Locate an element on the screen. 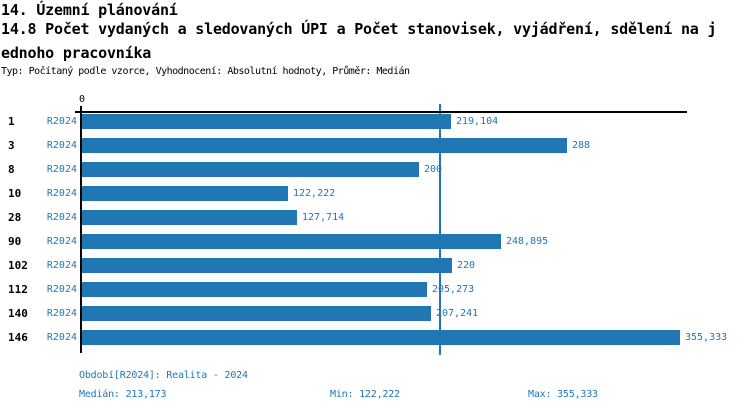 The width and height of the screenshot is (750, 414). report-indicator-title-line2: ednoho pracovníka is located at coordinates (76, 53).